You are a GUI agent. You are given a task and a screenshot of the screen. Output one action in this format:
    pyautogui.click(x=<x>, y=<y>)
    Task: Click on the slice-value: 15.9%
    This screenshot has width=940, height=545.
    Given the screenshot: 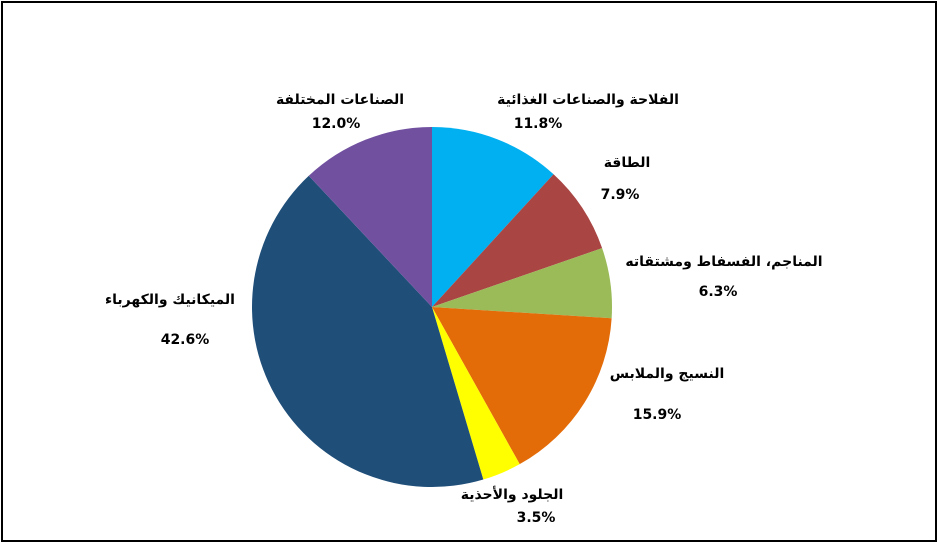 What is the action you would take?
    pyautogui.click(x=657, y=415)
    